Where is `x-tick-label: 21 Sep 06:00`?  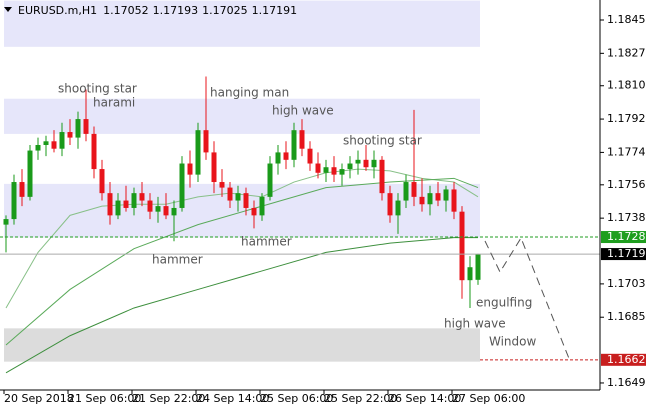
x-tick-label: 21 Sep 06:00 is located at coordinates (104, 398).